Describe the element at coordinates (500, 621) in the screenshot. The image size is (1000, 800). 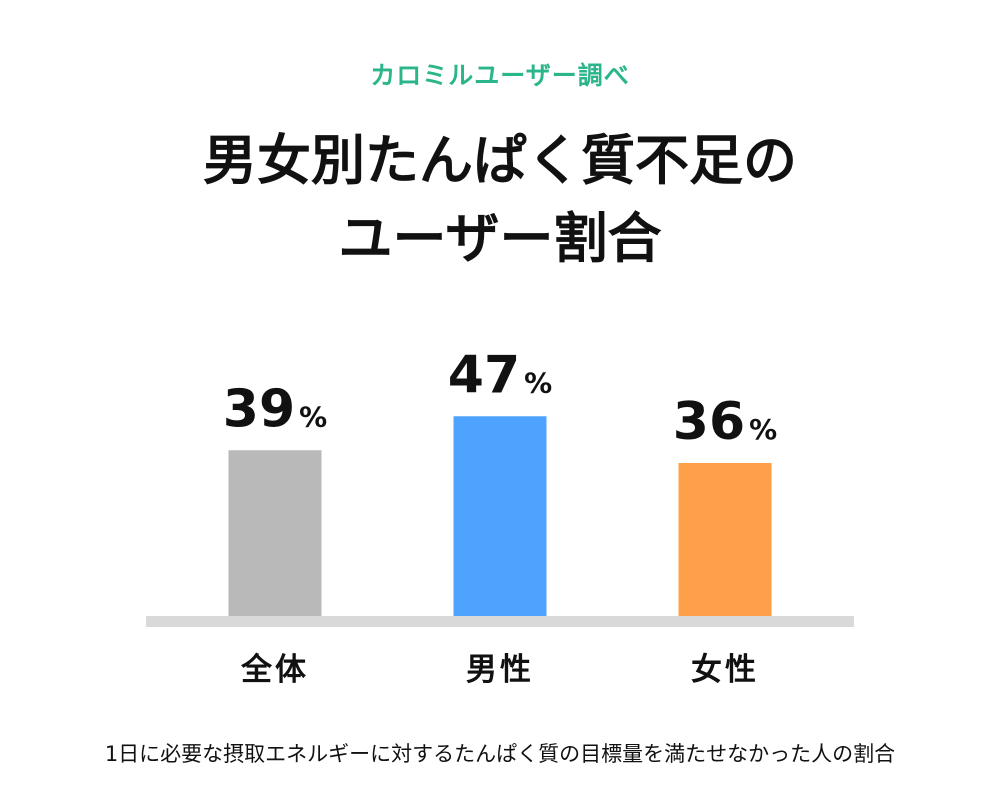
I see `x-axis-baseline` at that location.